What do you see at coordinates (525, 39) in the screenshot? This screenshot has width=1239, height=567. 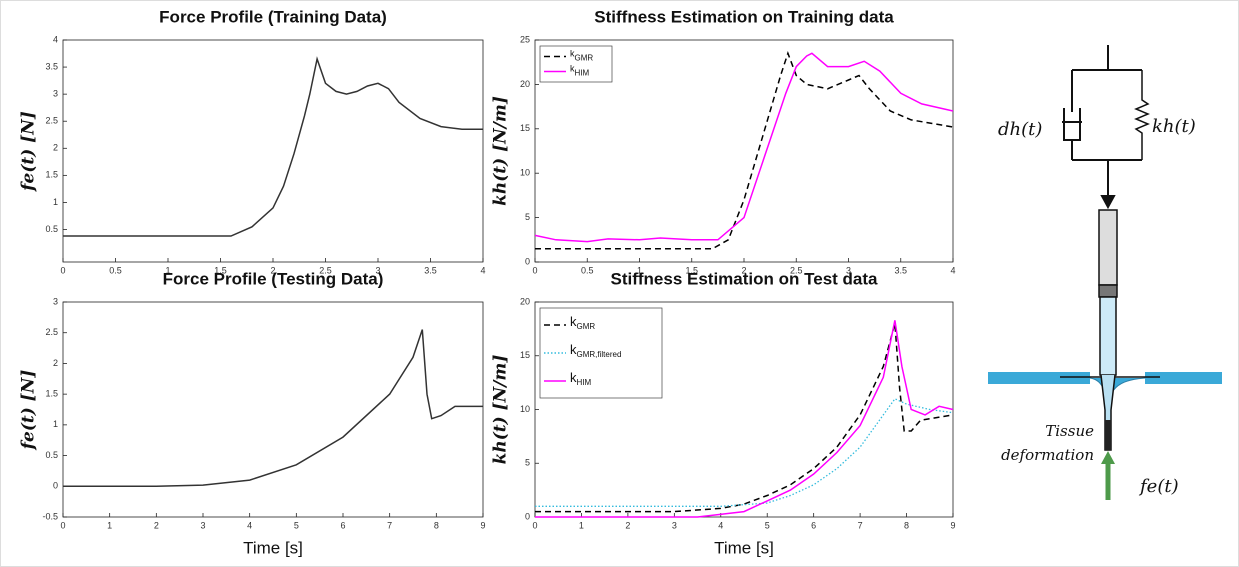 I see `y-tick-label: 25` at bounding box center [525, 39].